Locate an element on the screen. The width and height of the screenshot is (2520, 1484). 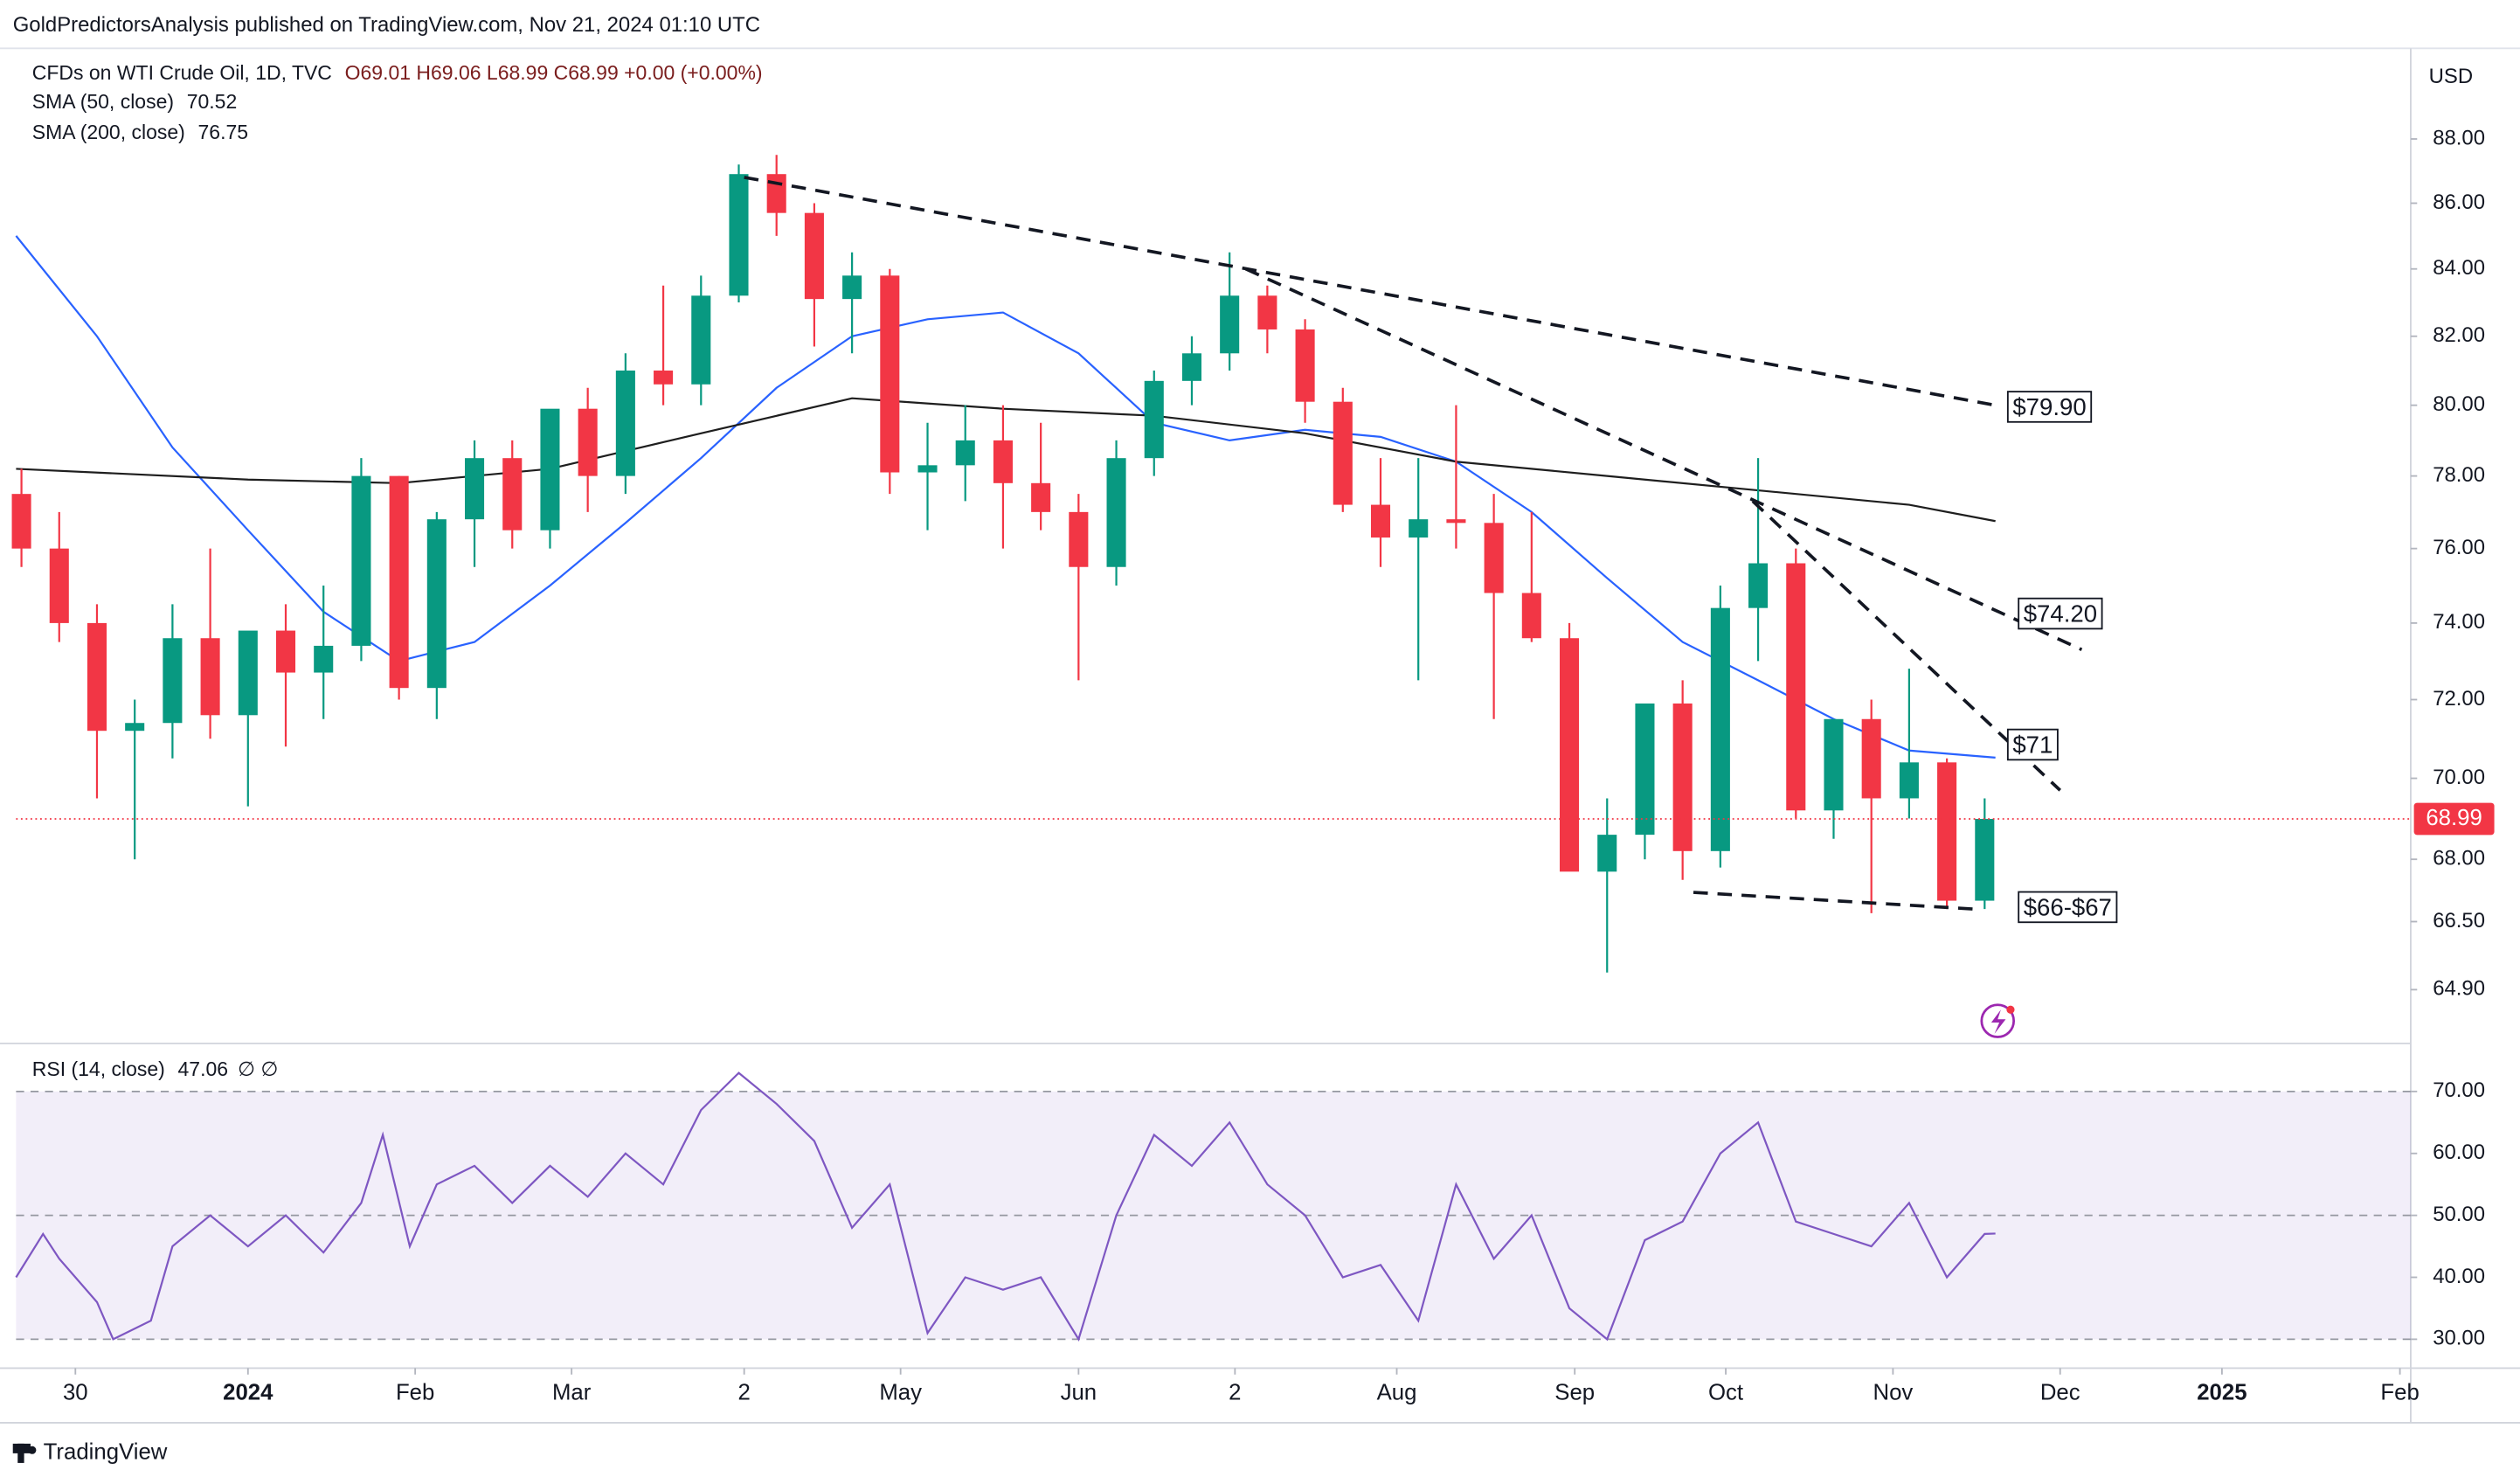
last-price-label: 68.99 is located at coordinates (2454, 818).